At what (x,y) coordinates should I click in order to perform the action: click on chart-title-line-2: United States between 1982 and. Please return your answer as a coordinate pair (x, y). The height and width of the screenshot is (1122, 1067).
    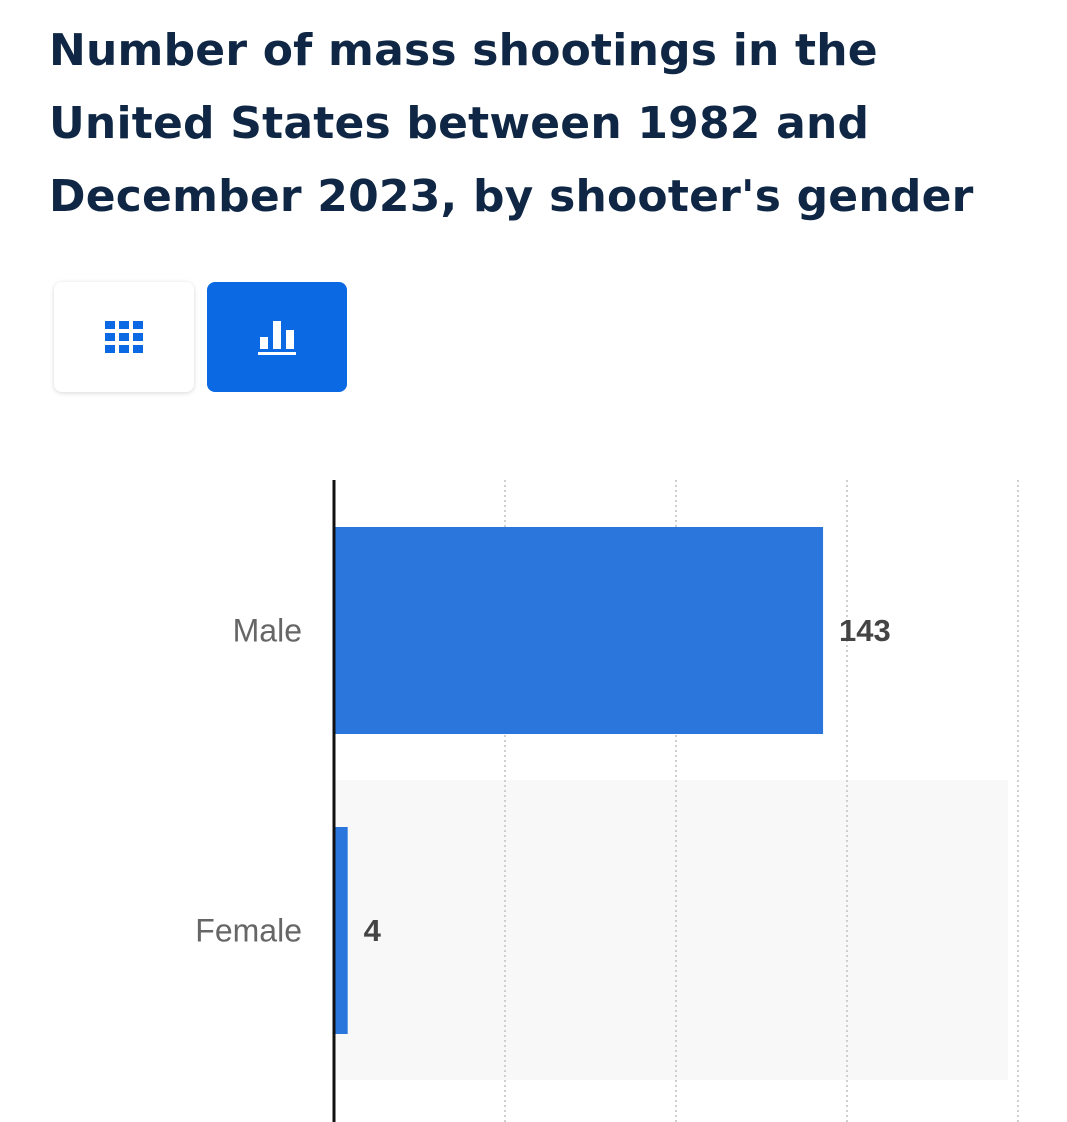
    Looking at the image, I should click on (459, 123).